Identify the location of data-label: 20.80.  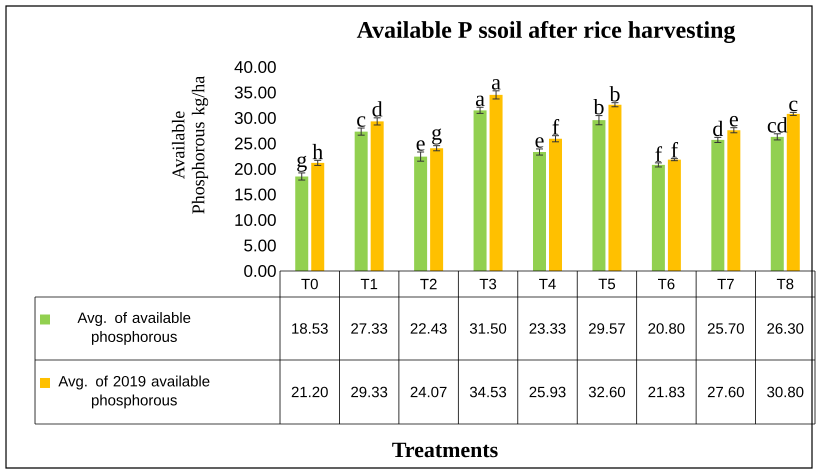
(666, 328).